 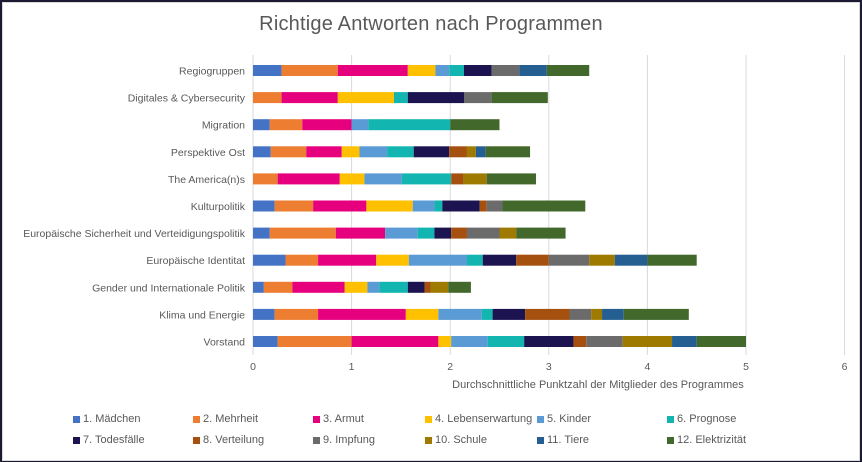 I want to click on category-label: Digitales & Cybersecurity, so click(x=187, y=99).